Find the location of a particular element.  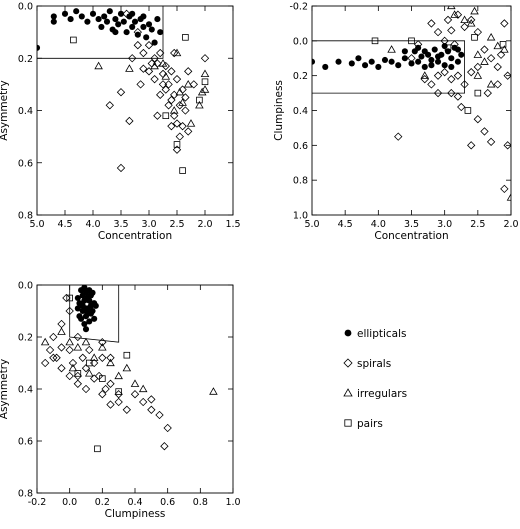

x-tick-label: 4.0 is located at coordinates (378, 224).